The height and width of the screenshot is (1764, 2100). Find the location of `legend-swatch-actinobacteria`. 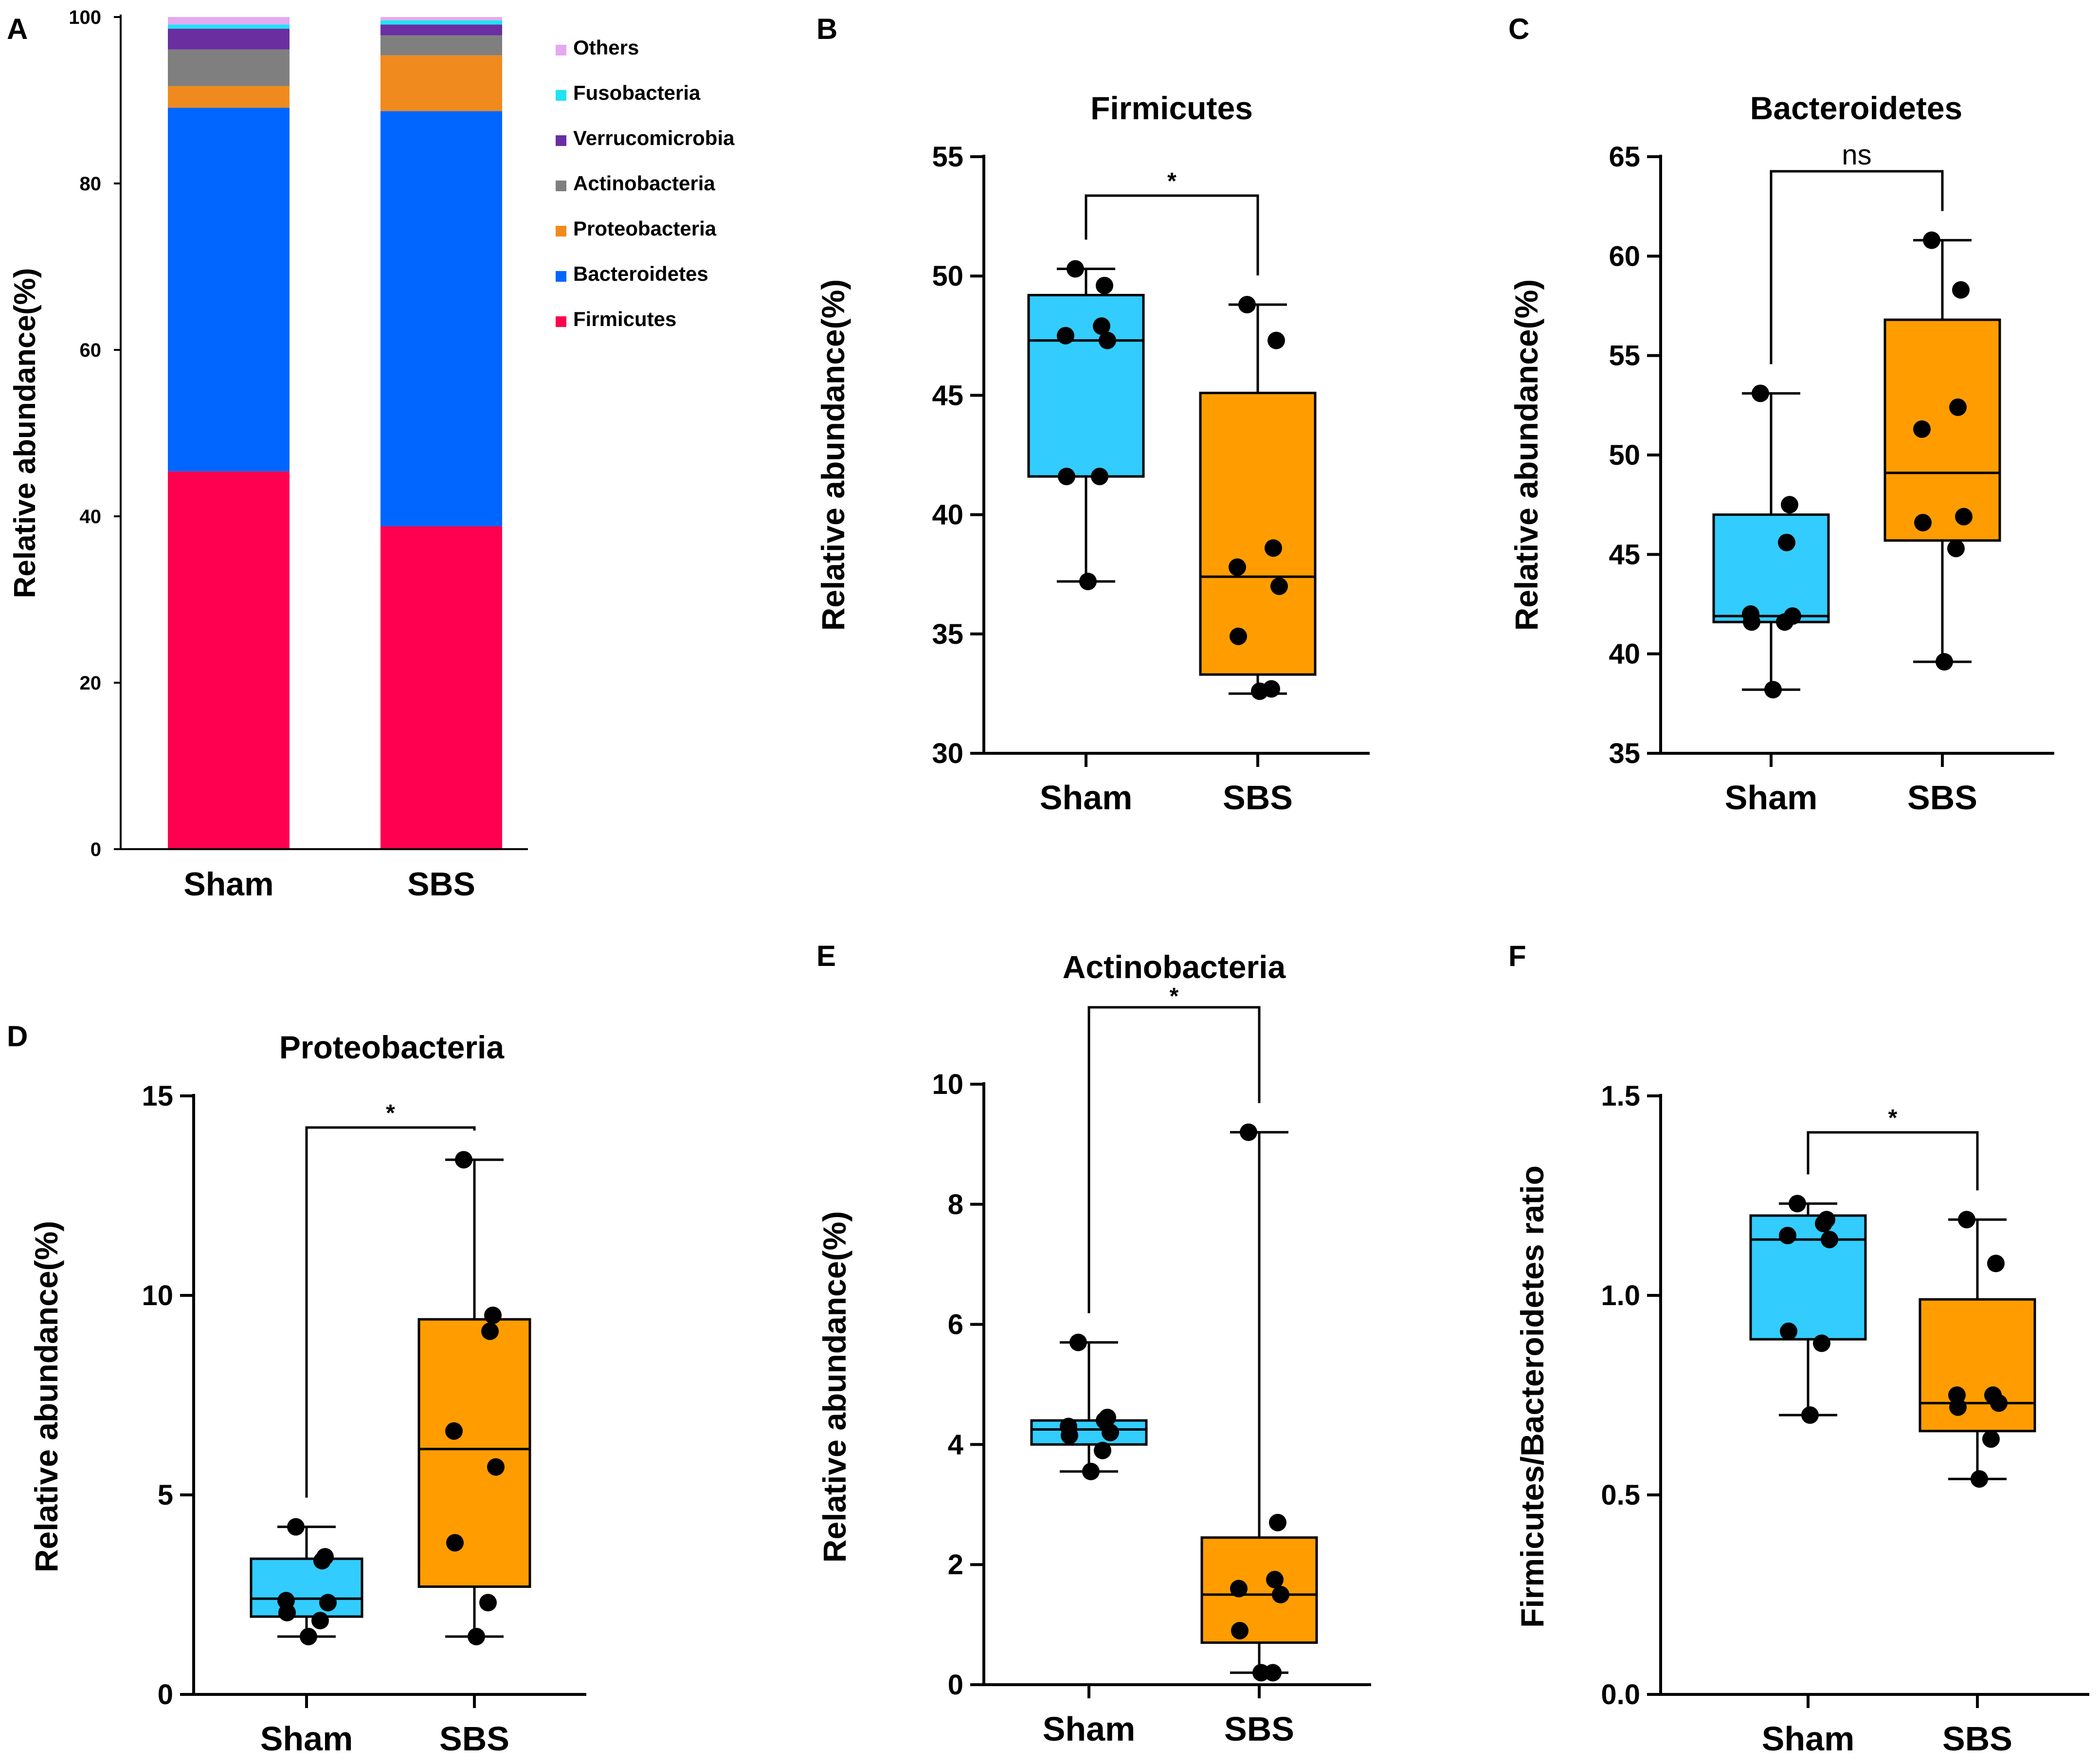

legend-swatch-actinobacteria is located at coordinates (561, 186).